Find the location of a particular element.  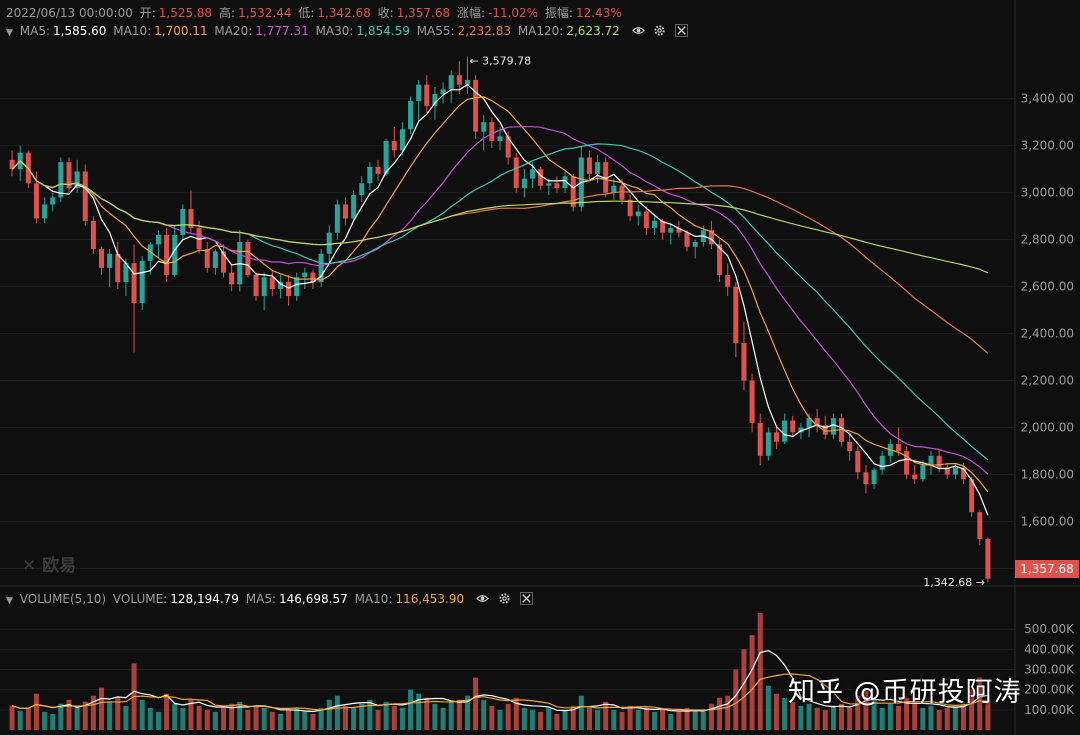

gear-icon is located at coordinates (659, 30).